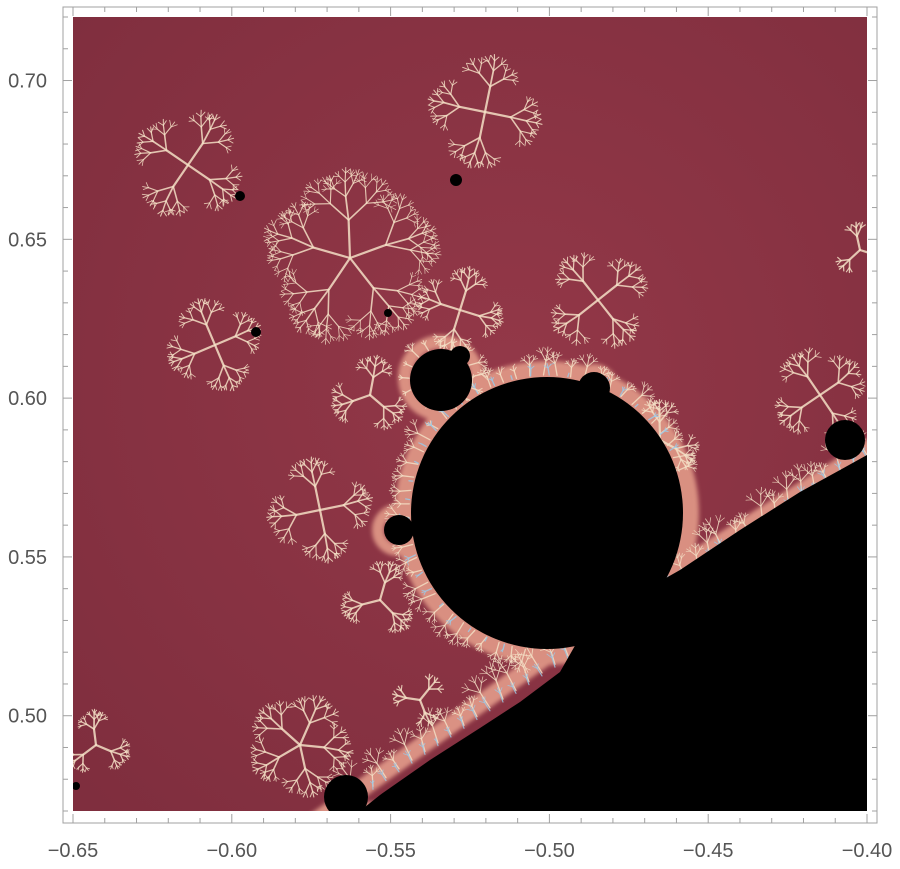  Describe the element at coordinates (27, 558) in the screenshot. I see `y-tick-label: 0.55` at that location.